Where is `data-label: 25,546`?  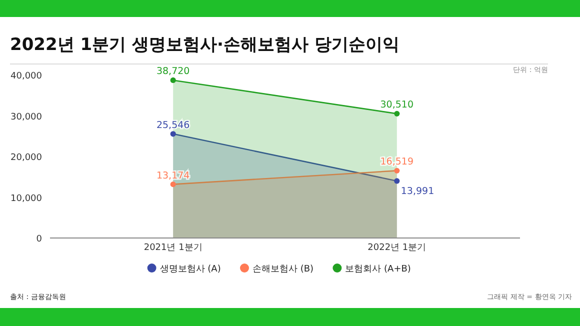
data-label: 25,546 is located at coordinates (173, 125).